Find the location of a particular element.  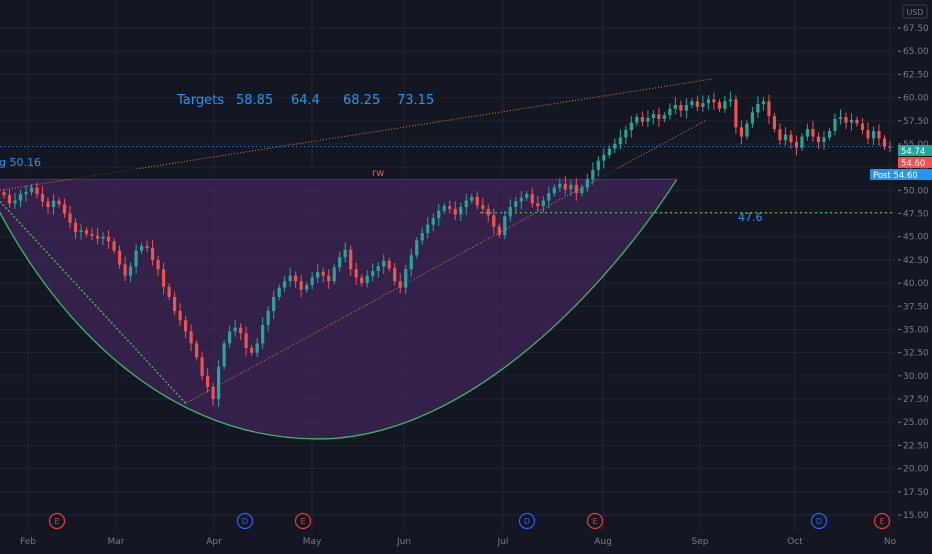

currency-badge: USD is located at coordinates (915, 11).